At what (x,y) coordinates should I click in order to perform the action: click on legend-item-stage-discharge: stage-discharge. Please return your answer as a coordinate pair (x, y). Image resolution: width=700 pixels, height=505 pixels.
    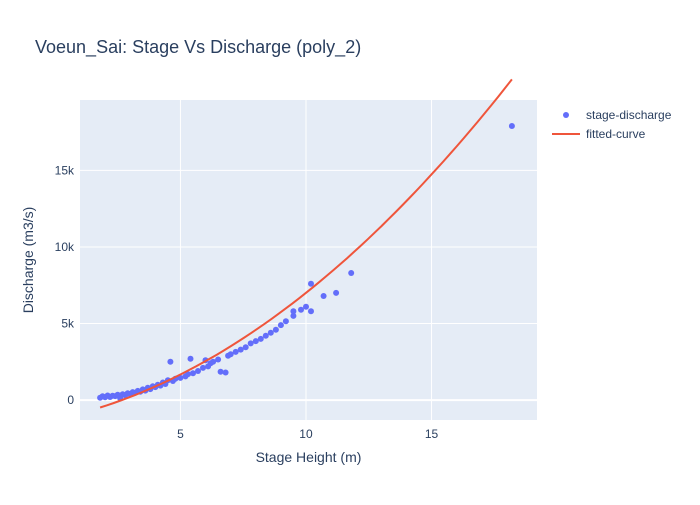
    Looking at the image, I should click on (617, 115).